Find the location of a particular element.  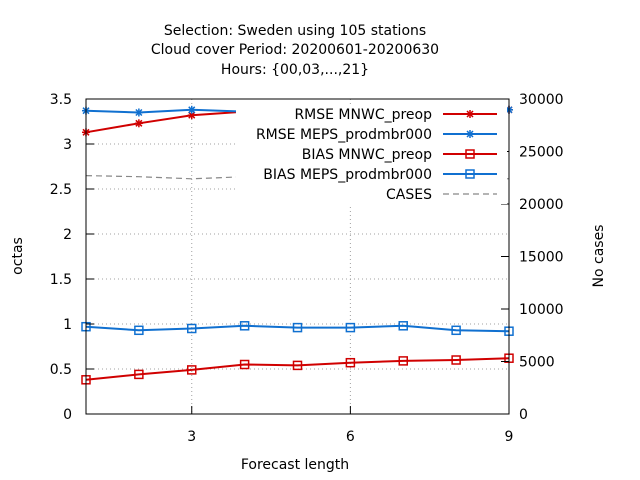

legend-label: CASES is located at coordinates (409, 195).